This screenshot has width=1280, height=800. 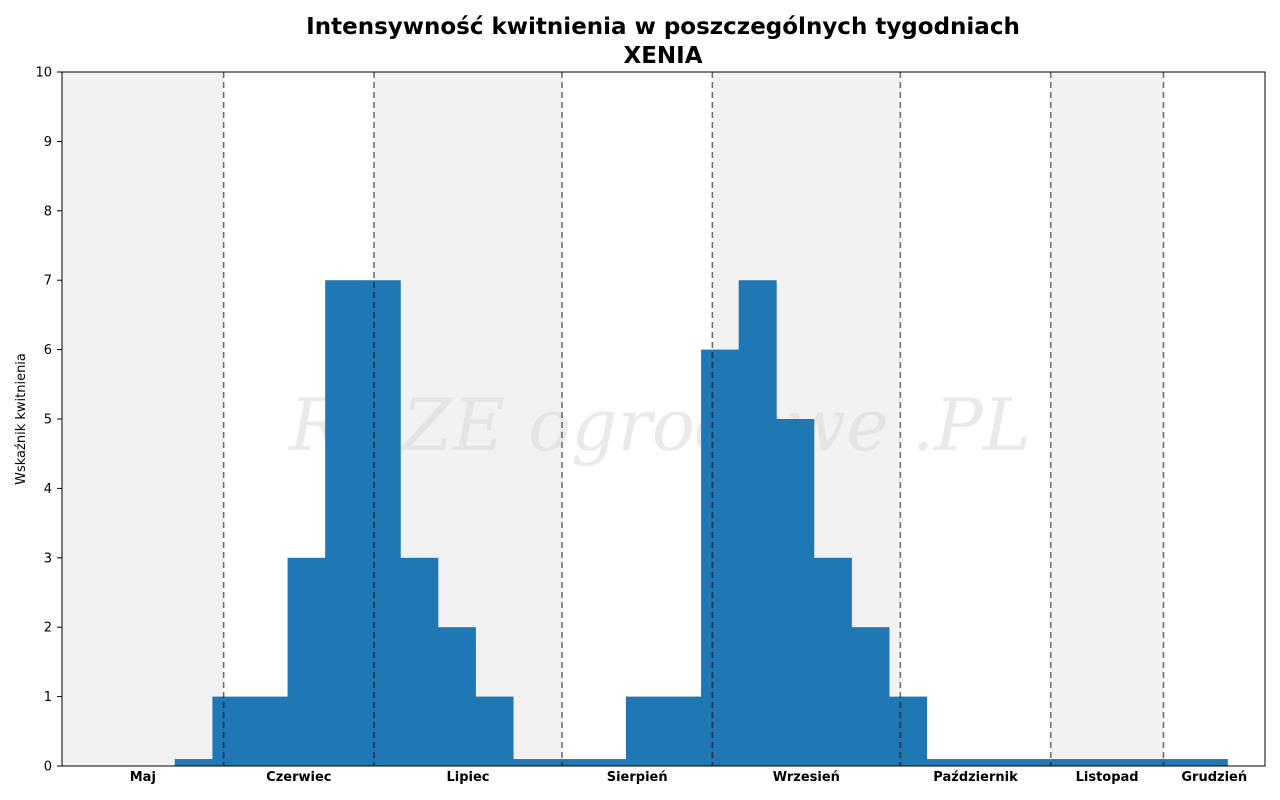 What do you see at coordinates (48, 628) in the screenshot?
I see `y-tick-label: 2` at bounding box center [48, 628].